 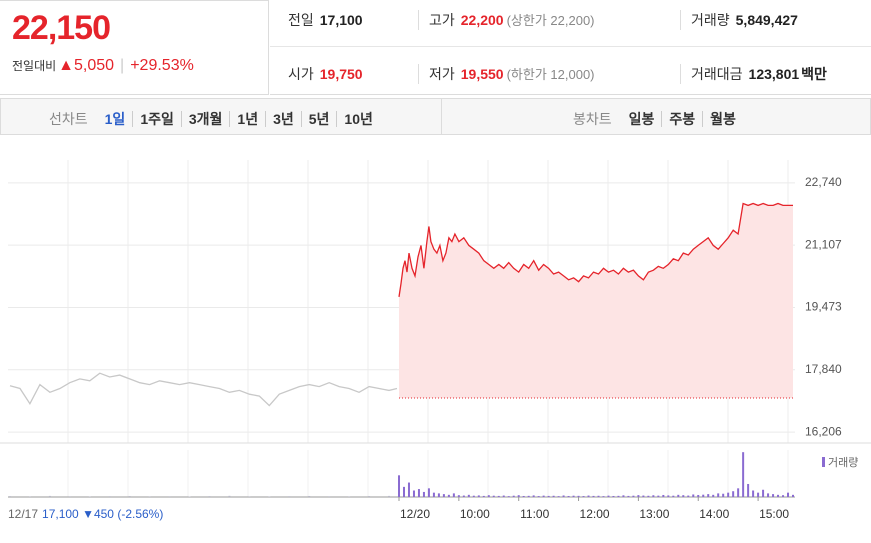 I want to click on stat: 고가 22,200 (상한가 22,200), so click(x=506, y=20).